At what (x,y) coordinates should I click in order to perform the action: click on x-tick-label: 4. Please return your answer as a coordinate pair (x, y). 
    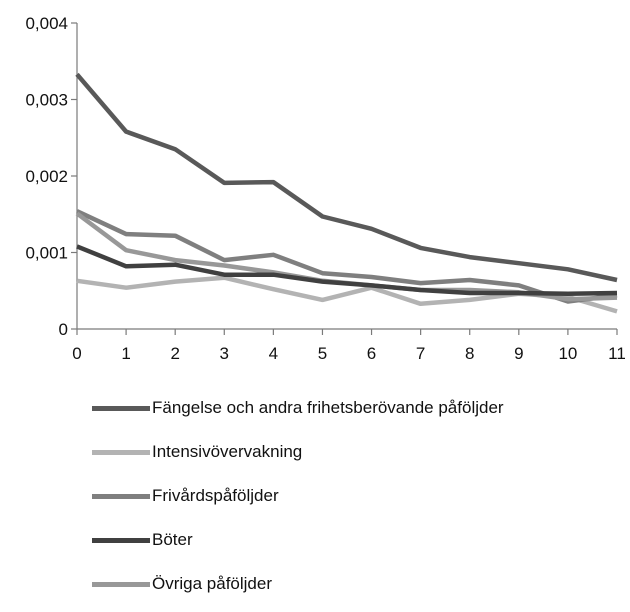
    Looking at the image, I should click on (273, 353).